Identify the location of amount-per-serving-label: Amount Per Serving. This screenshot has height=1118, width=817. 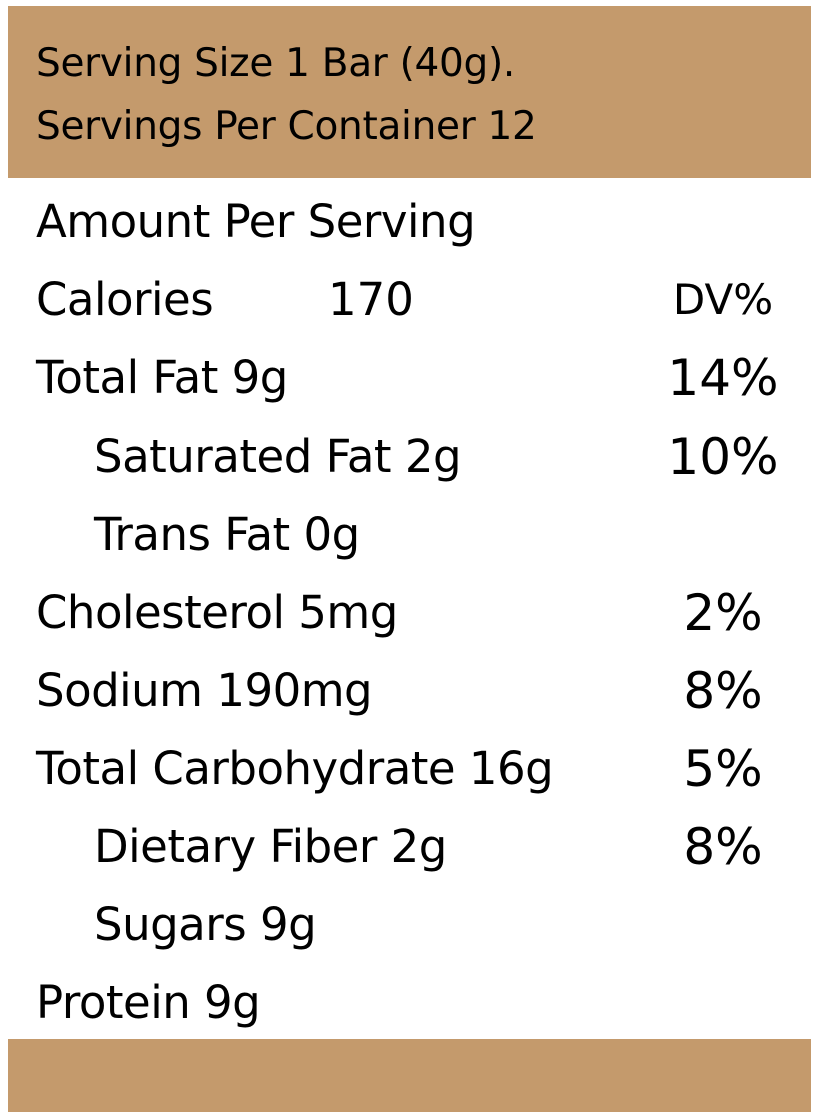
(256, 221).